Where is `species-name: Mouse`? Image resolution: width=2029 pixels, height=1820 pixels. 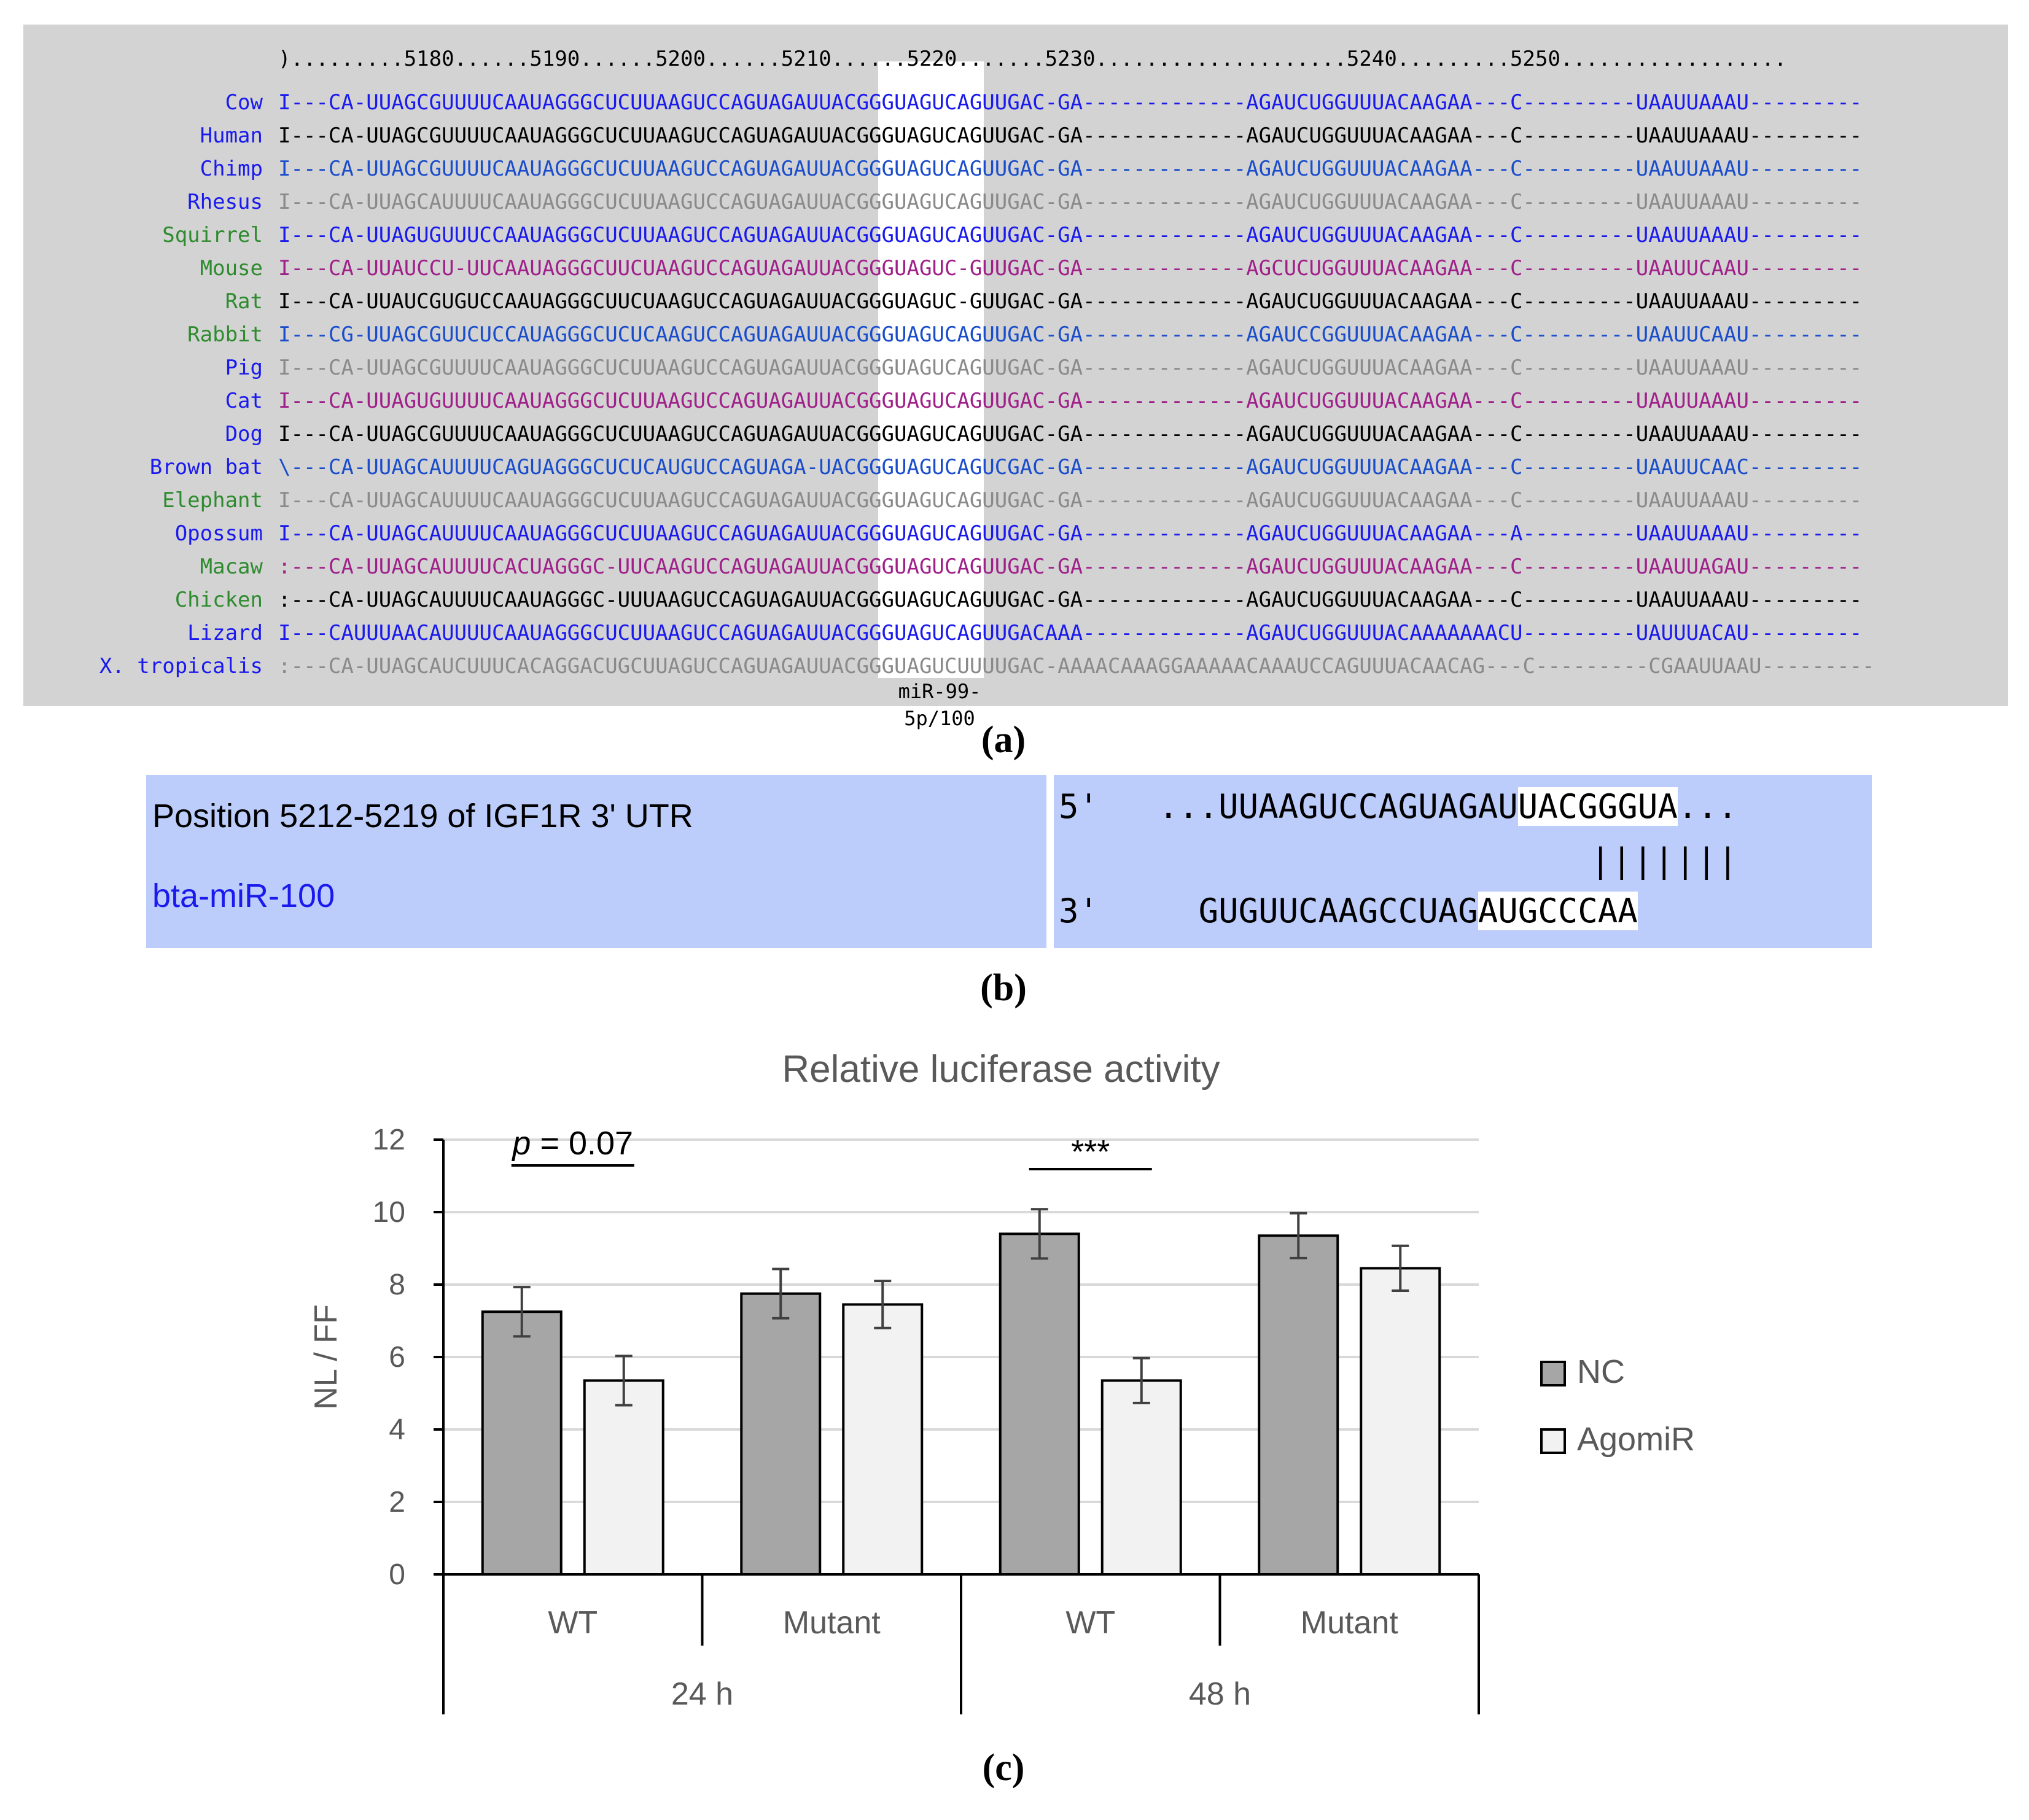 species-name: Mouse is located at coordinates (231, 268).